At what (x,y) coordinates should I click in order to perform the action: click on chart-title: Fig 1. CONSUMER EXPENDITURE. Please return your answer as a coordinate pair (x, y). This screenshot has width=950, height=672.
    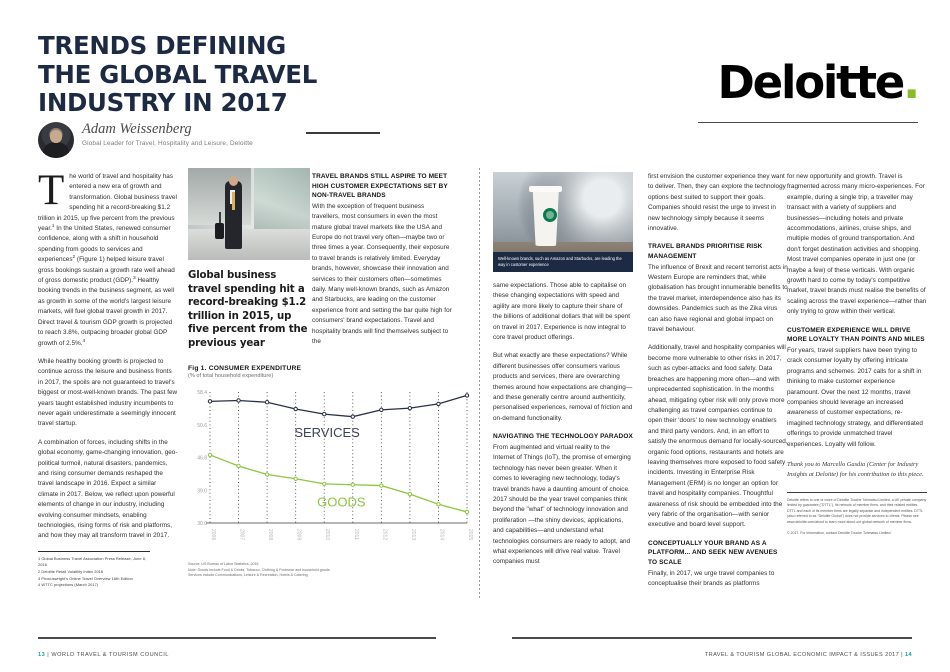
    Looking at the image, I should click on (330, 368).